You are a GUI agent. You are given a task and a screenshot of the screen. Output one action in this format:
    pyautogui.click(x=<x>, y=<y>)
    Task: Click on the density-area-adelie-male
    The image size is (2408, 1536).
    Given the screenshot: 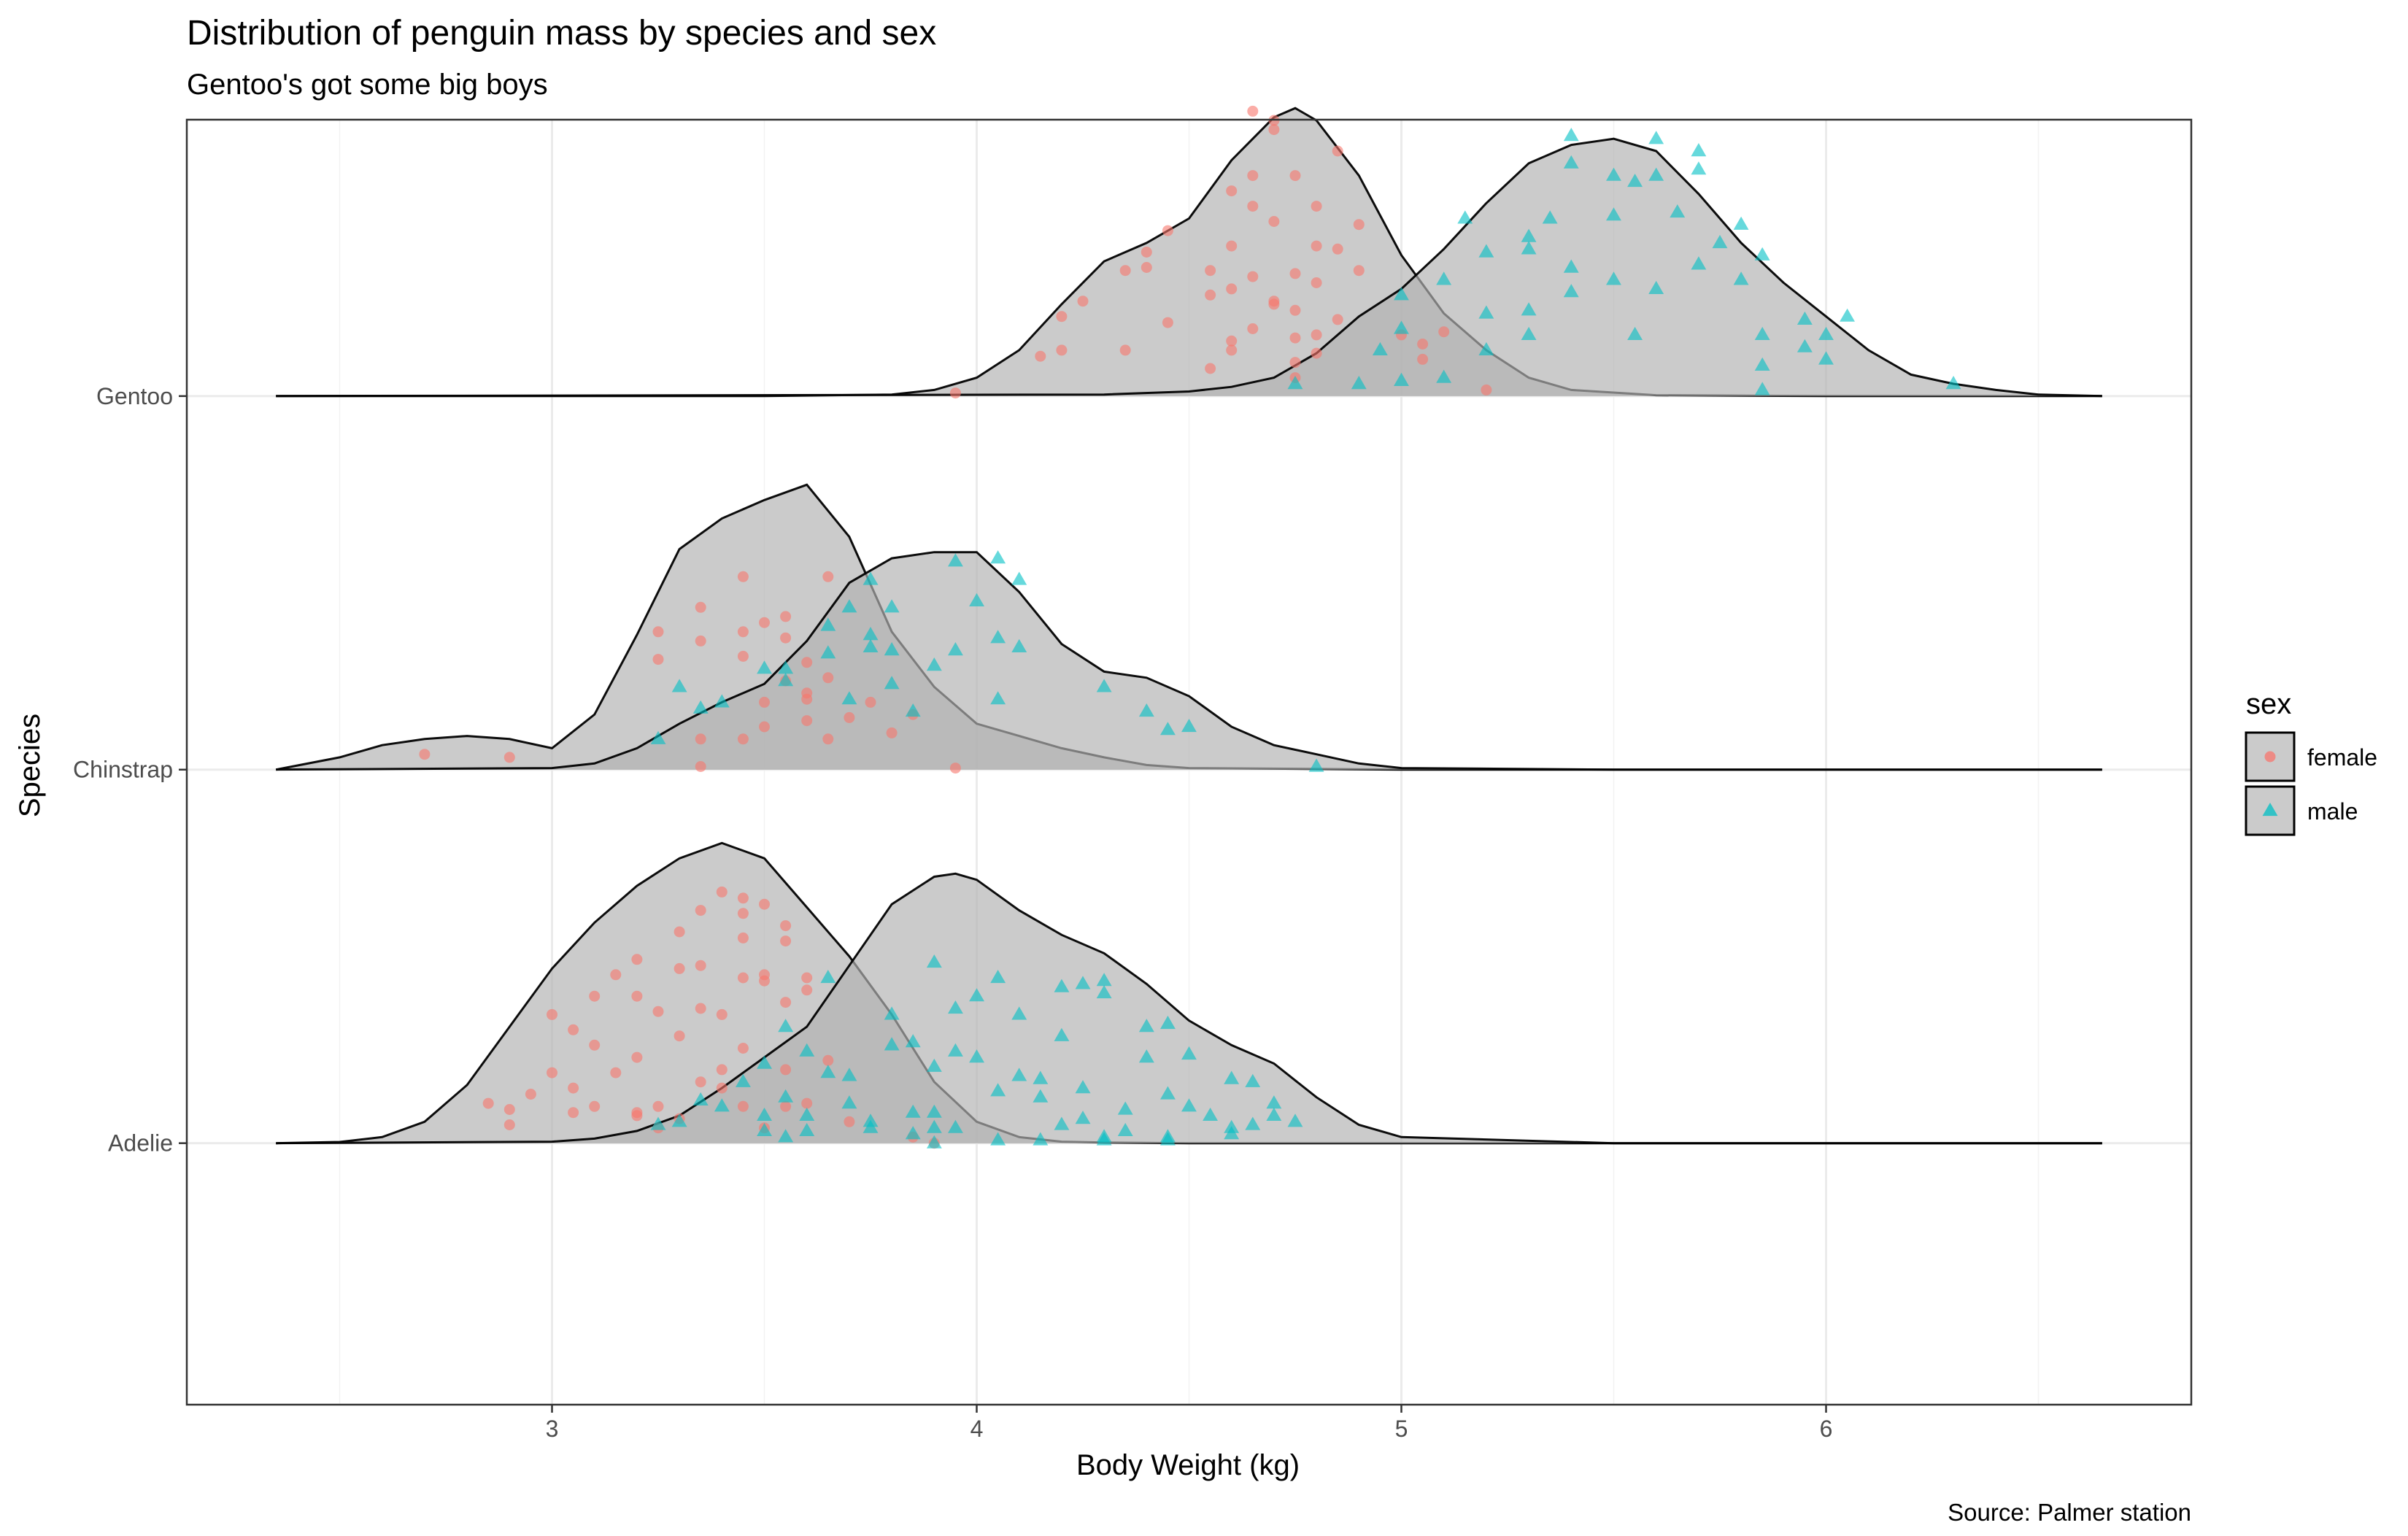 What is the action you would take?
    pyautogui.click(x=1189, y=1008)
    